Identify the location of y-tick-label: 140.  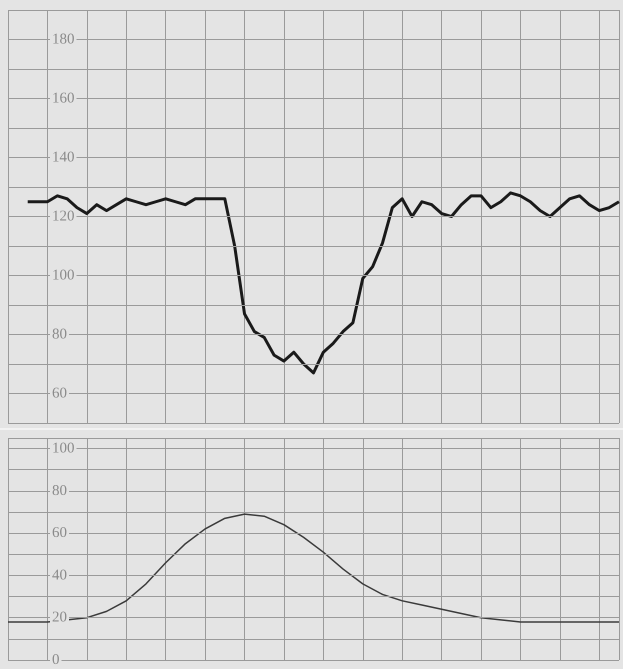
(63, 158).